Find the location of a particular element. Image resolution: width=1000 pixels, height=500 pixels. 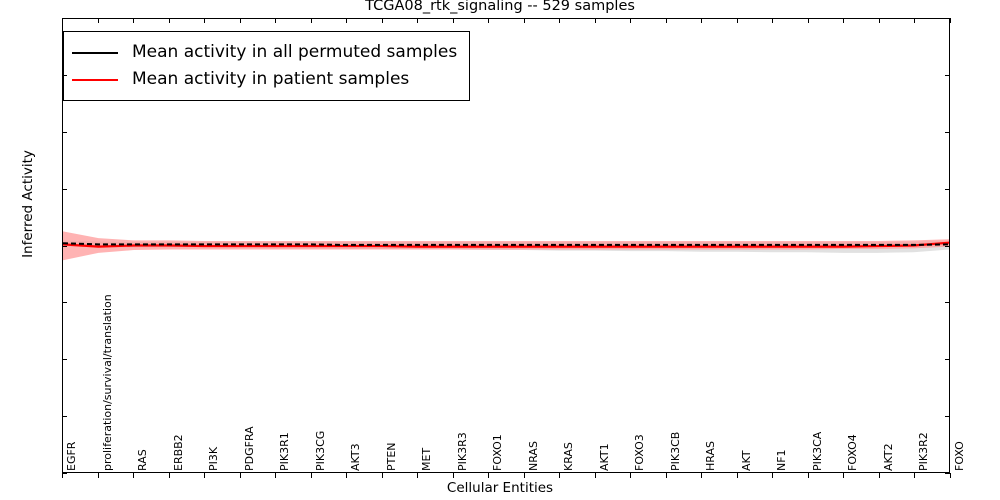

permuted-mean-line is located at coordinates (506, 244).